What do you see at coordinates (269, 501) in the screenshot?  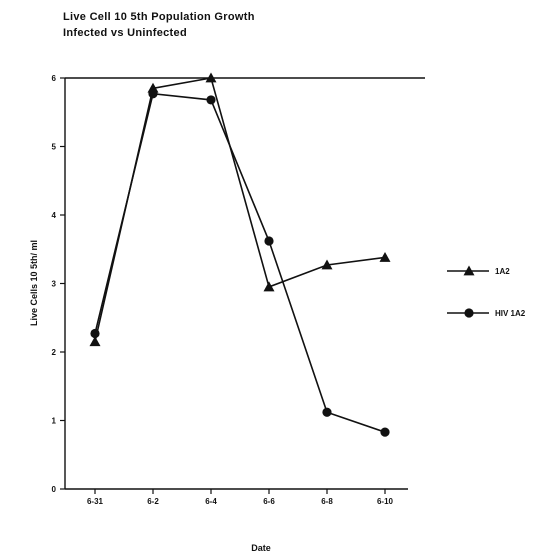 I see `x-tick-label: 6-6` at bounding box center [269, 501].